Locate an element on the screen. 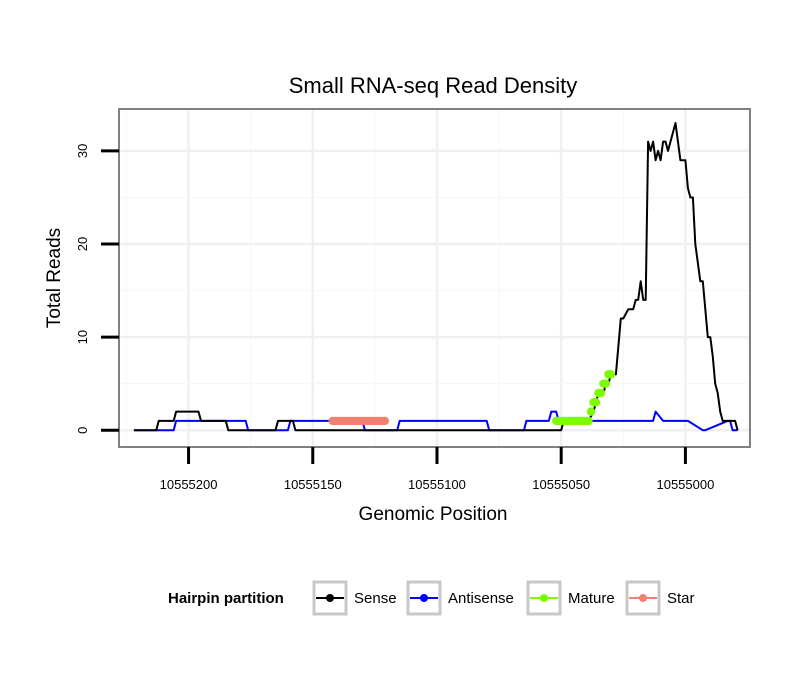  y-tick-label: 30 is located at coordinates (82, 151).